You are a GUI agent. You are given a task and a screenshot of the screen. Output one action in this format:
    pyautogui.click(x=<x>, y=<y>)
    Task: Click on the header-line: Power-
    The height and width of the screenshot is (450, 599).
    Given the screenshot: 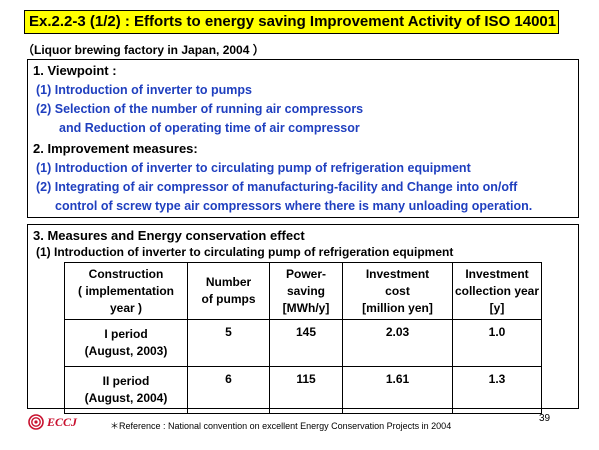 What is the action you would take?
    pyautogui.click(x=305, y=273)
    